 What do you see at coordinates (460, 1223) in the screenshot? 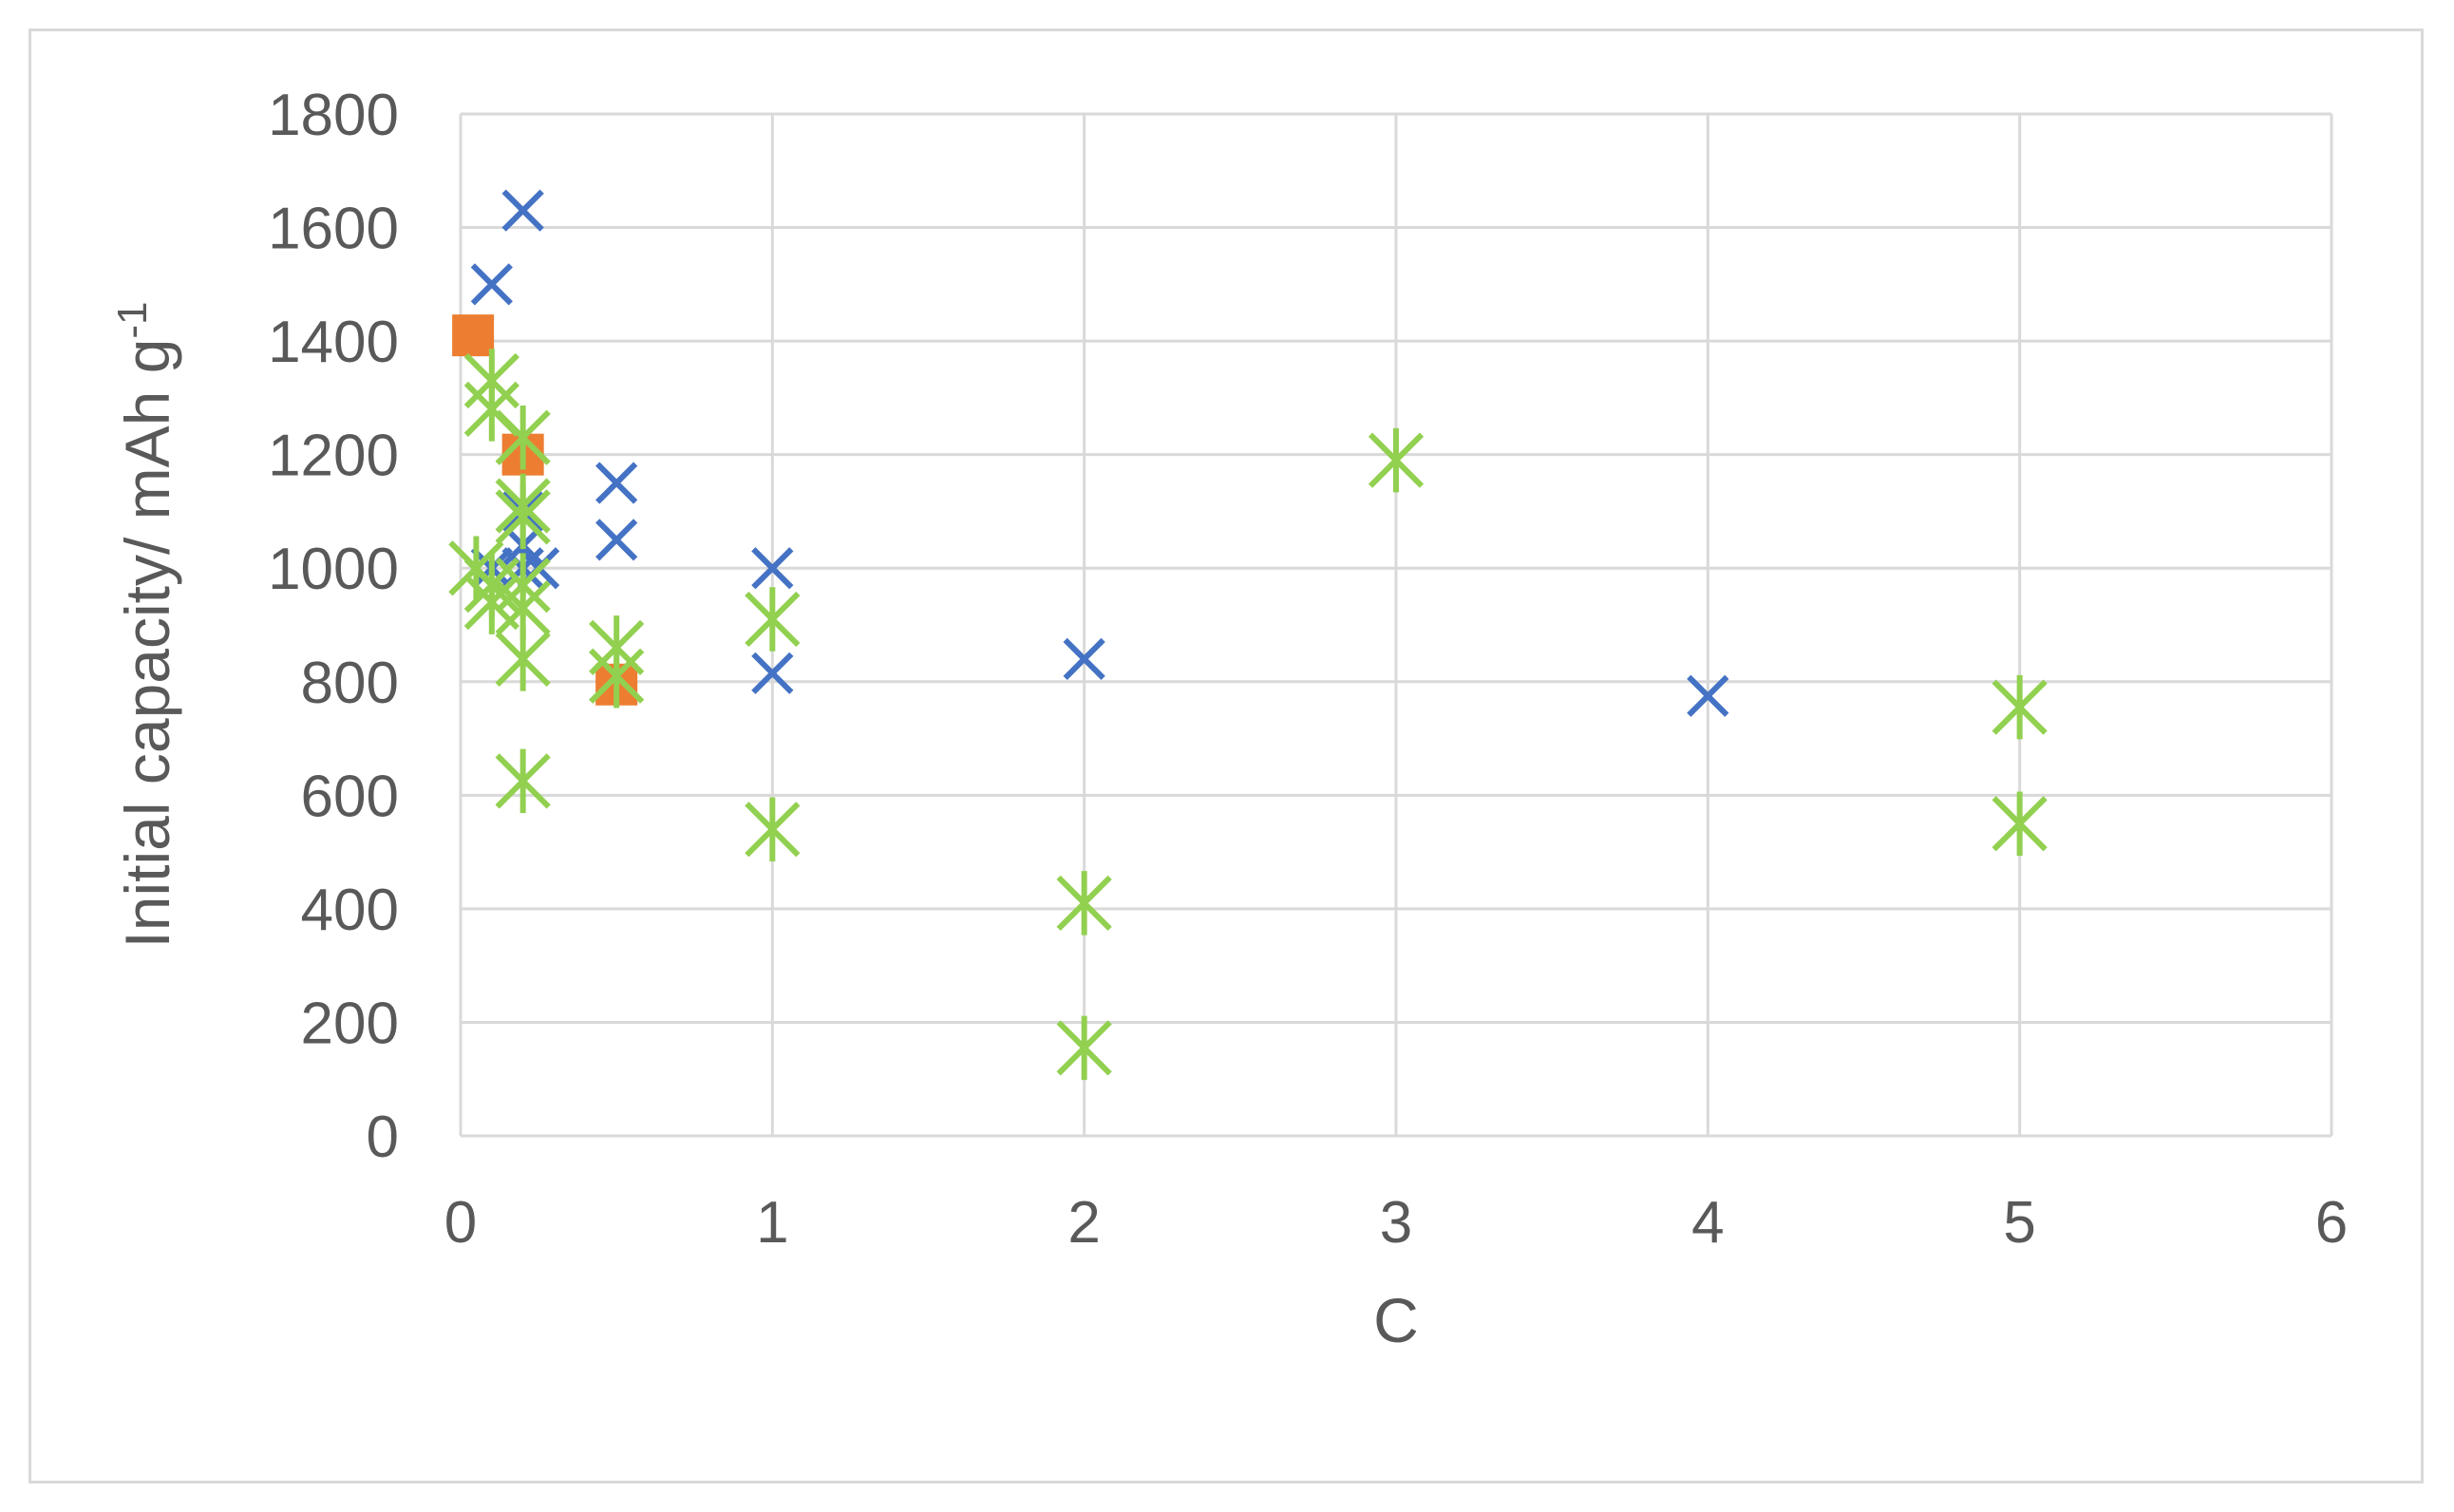
I see `x-tick-label: 0` at bounding box center [460, 1223].